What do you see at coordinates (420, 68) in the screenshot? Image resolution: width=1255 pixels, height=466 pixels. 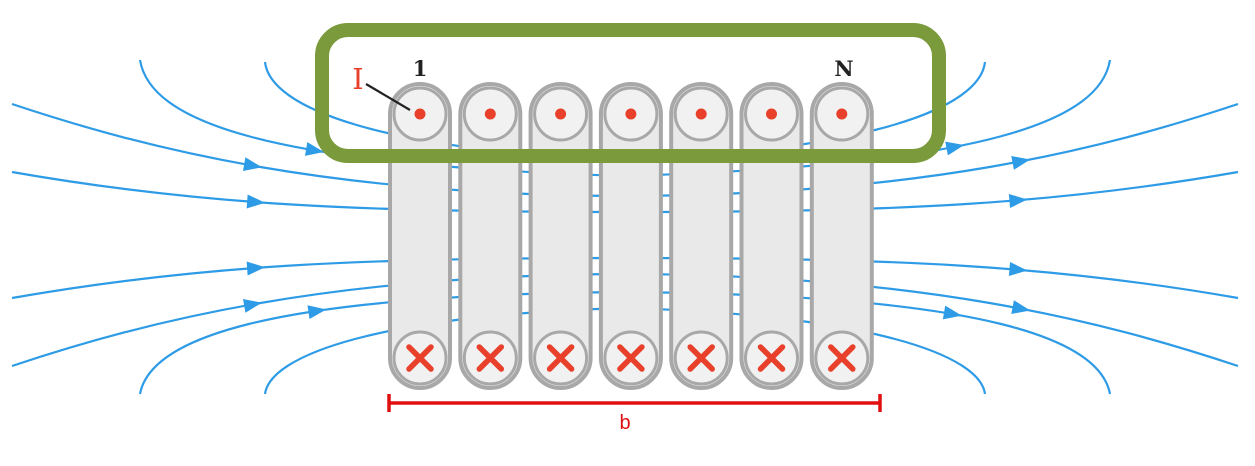 I see `first-turn-label: 1` at bounding box center [420, 68].